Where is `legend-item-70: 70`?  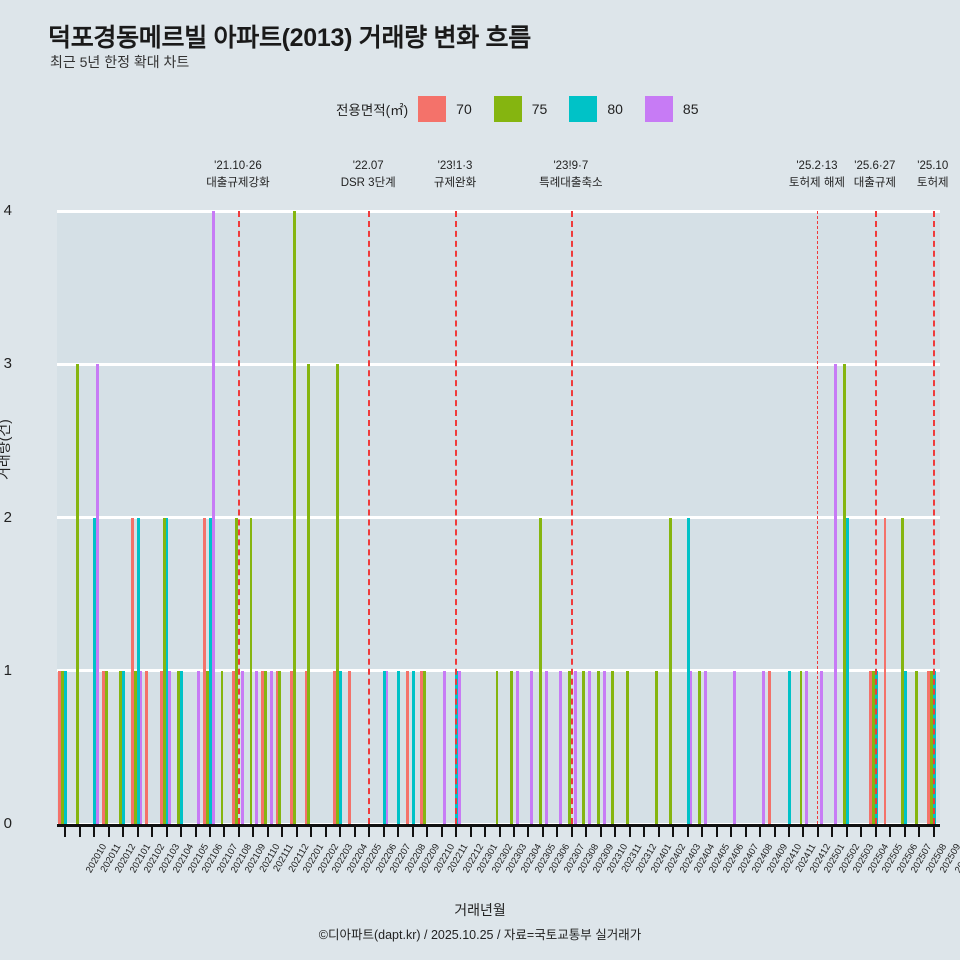 legend-item-70: 70 is located at coordinates (454, 109).